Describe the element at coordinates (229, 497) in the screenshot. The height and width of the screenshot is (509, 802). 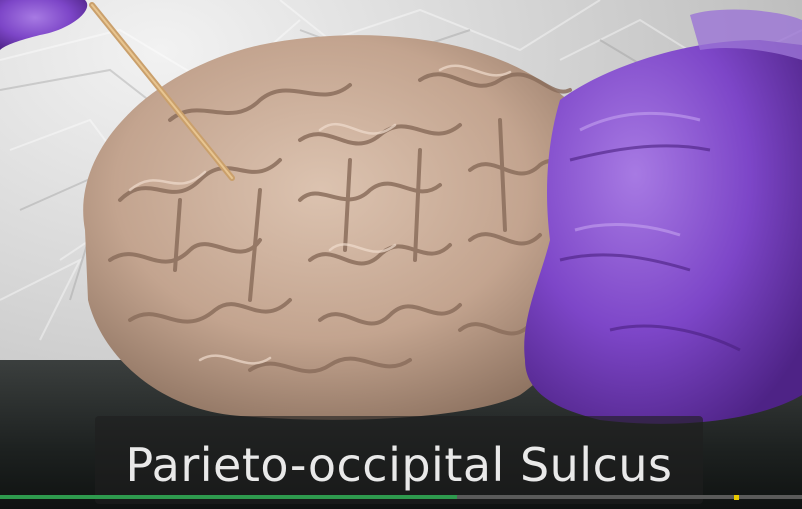
I see `video-progress-fill` at that location.